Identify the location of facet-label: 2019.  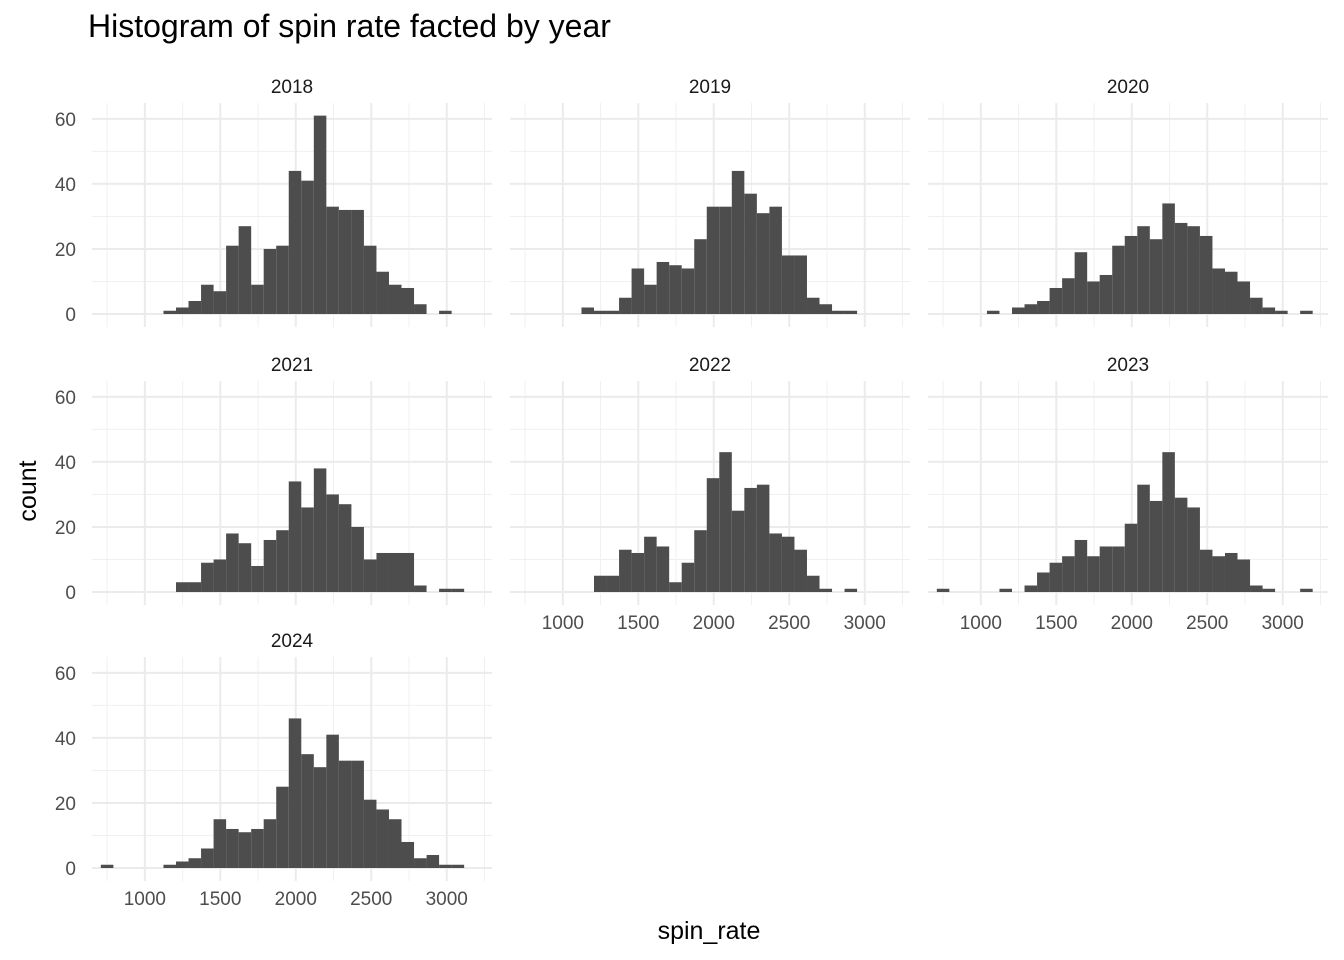
(710, 87).